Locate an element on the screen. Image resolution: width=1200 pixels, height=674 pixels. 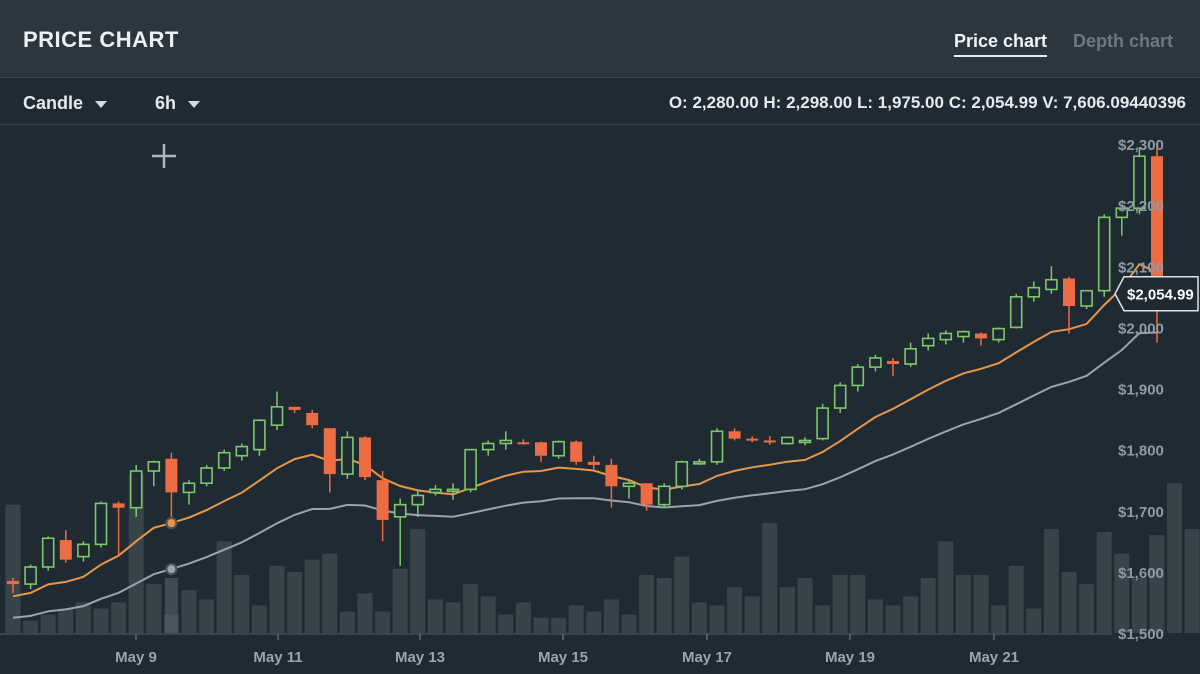
volume-label: V: is located at coordinates (1050, 102).